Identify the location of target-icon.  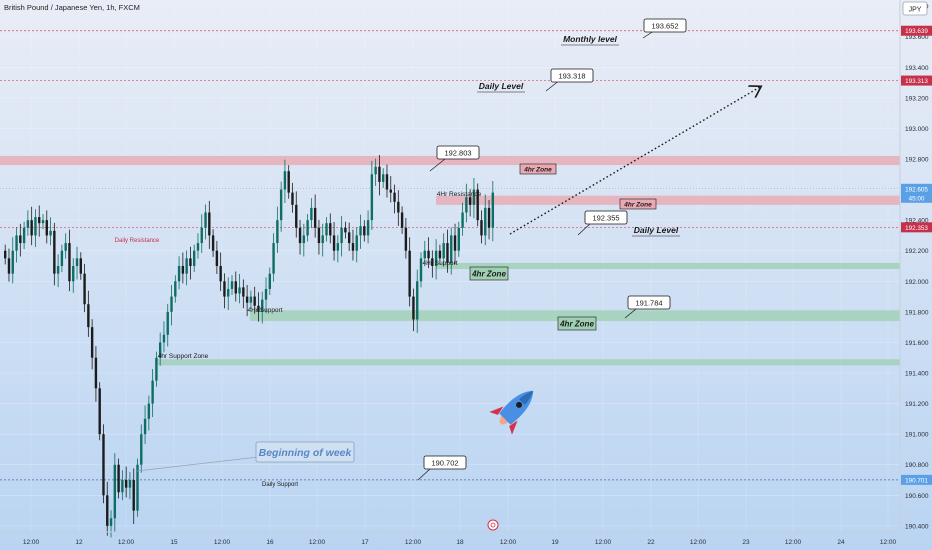
(493, 525).